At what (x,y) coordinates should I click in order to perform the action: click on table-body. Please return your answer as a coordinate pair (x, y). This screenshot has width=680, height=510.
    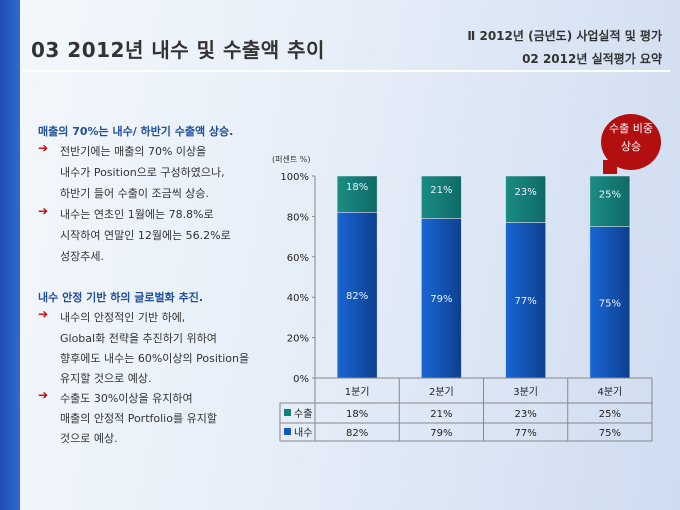
    Looking at the image, I should click on (466, 422).